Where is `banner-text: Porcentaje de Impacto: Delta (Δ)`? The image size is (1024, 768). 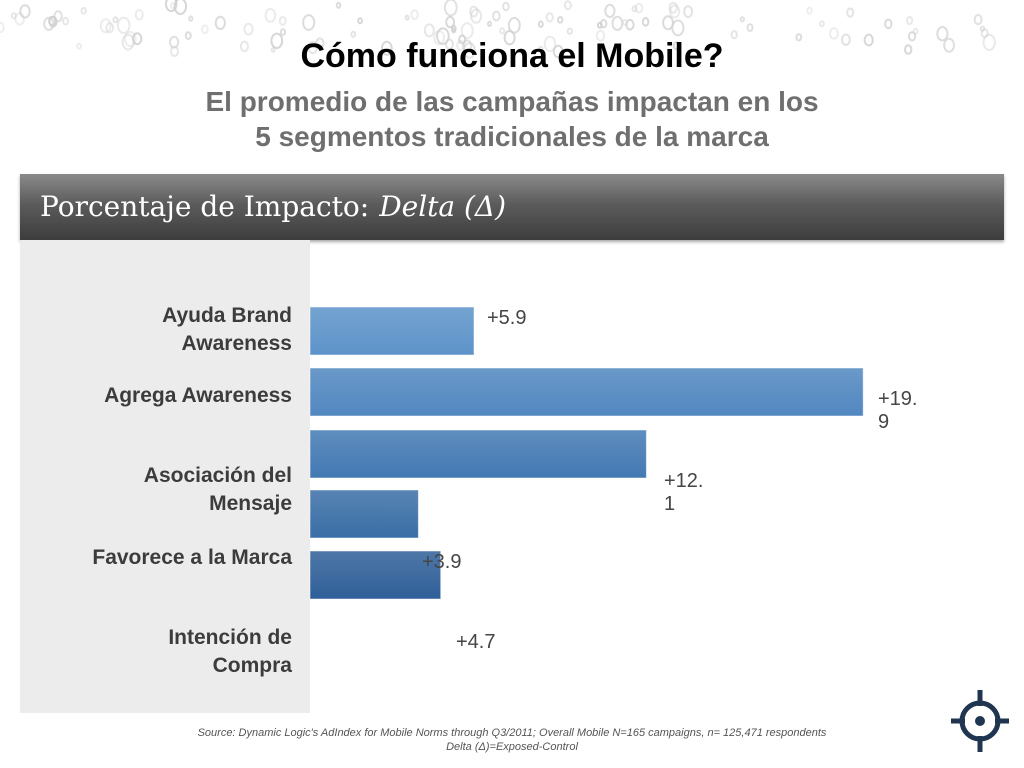 banner-text: Porcentaje de Impacto: Delta (Δ) is located at coordinates (273, 206).